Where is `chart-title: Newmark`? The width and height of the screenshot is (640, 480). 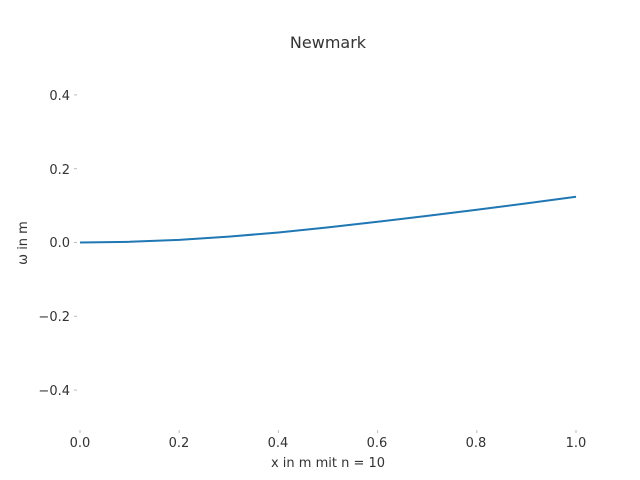
chart-title: Newmark is located at coordinates (328, 42).